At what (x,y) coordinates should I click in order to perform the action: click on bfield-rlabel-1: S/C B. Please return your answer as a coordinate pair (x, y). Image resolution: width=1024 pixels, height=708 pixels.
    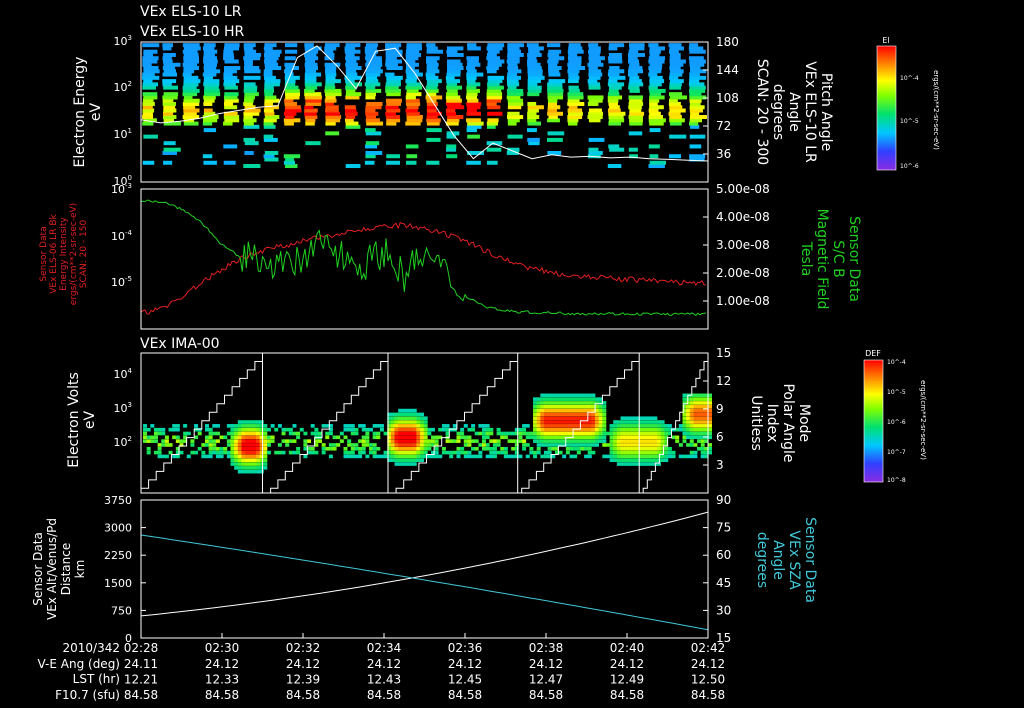
    Looking at the image, I should click on (838, 258).